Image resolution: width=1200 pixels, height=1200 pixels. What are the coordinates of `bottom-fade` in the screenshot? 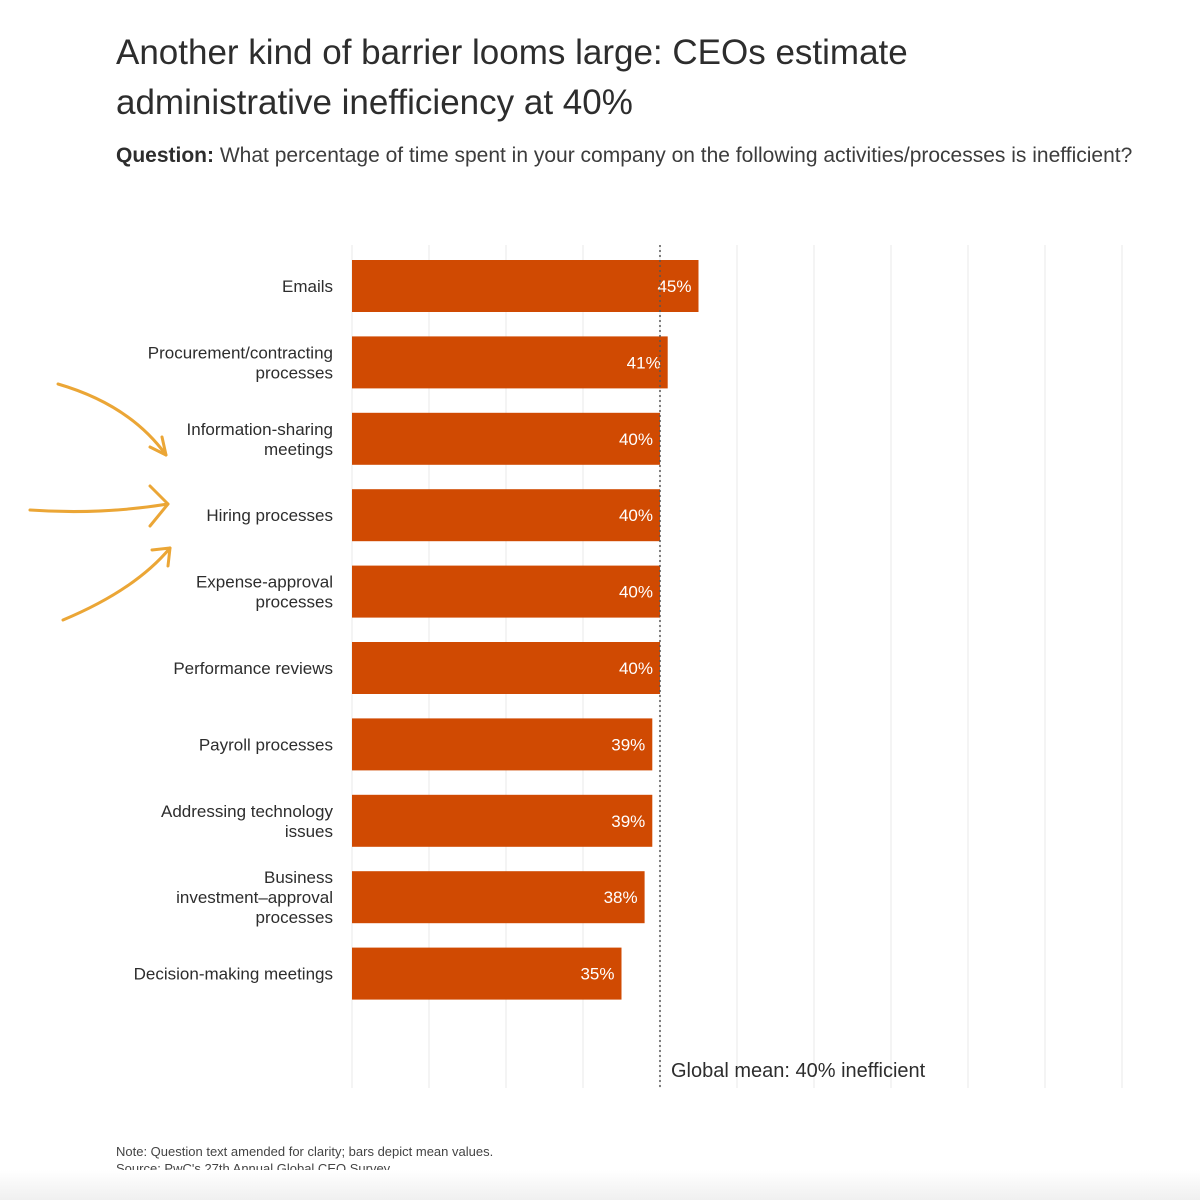 It's located at (600, 1185).